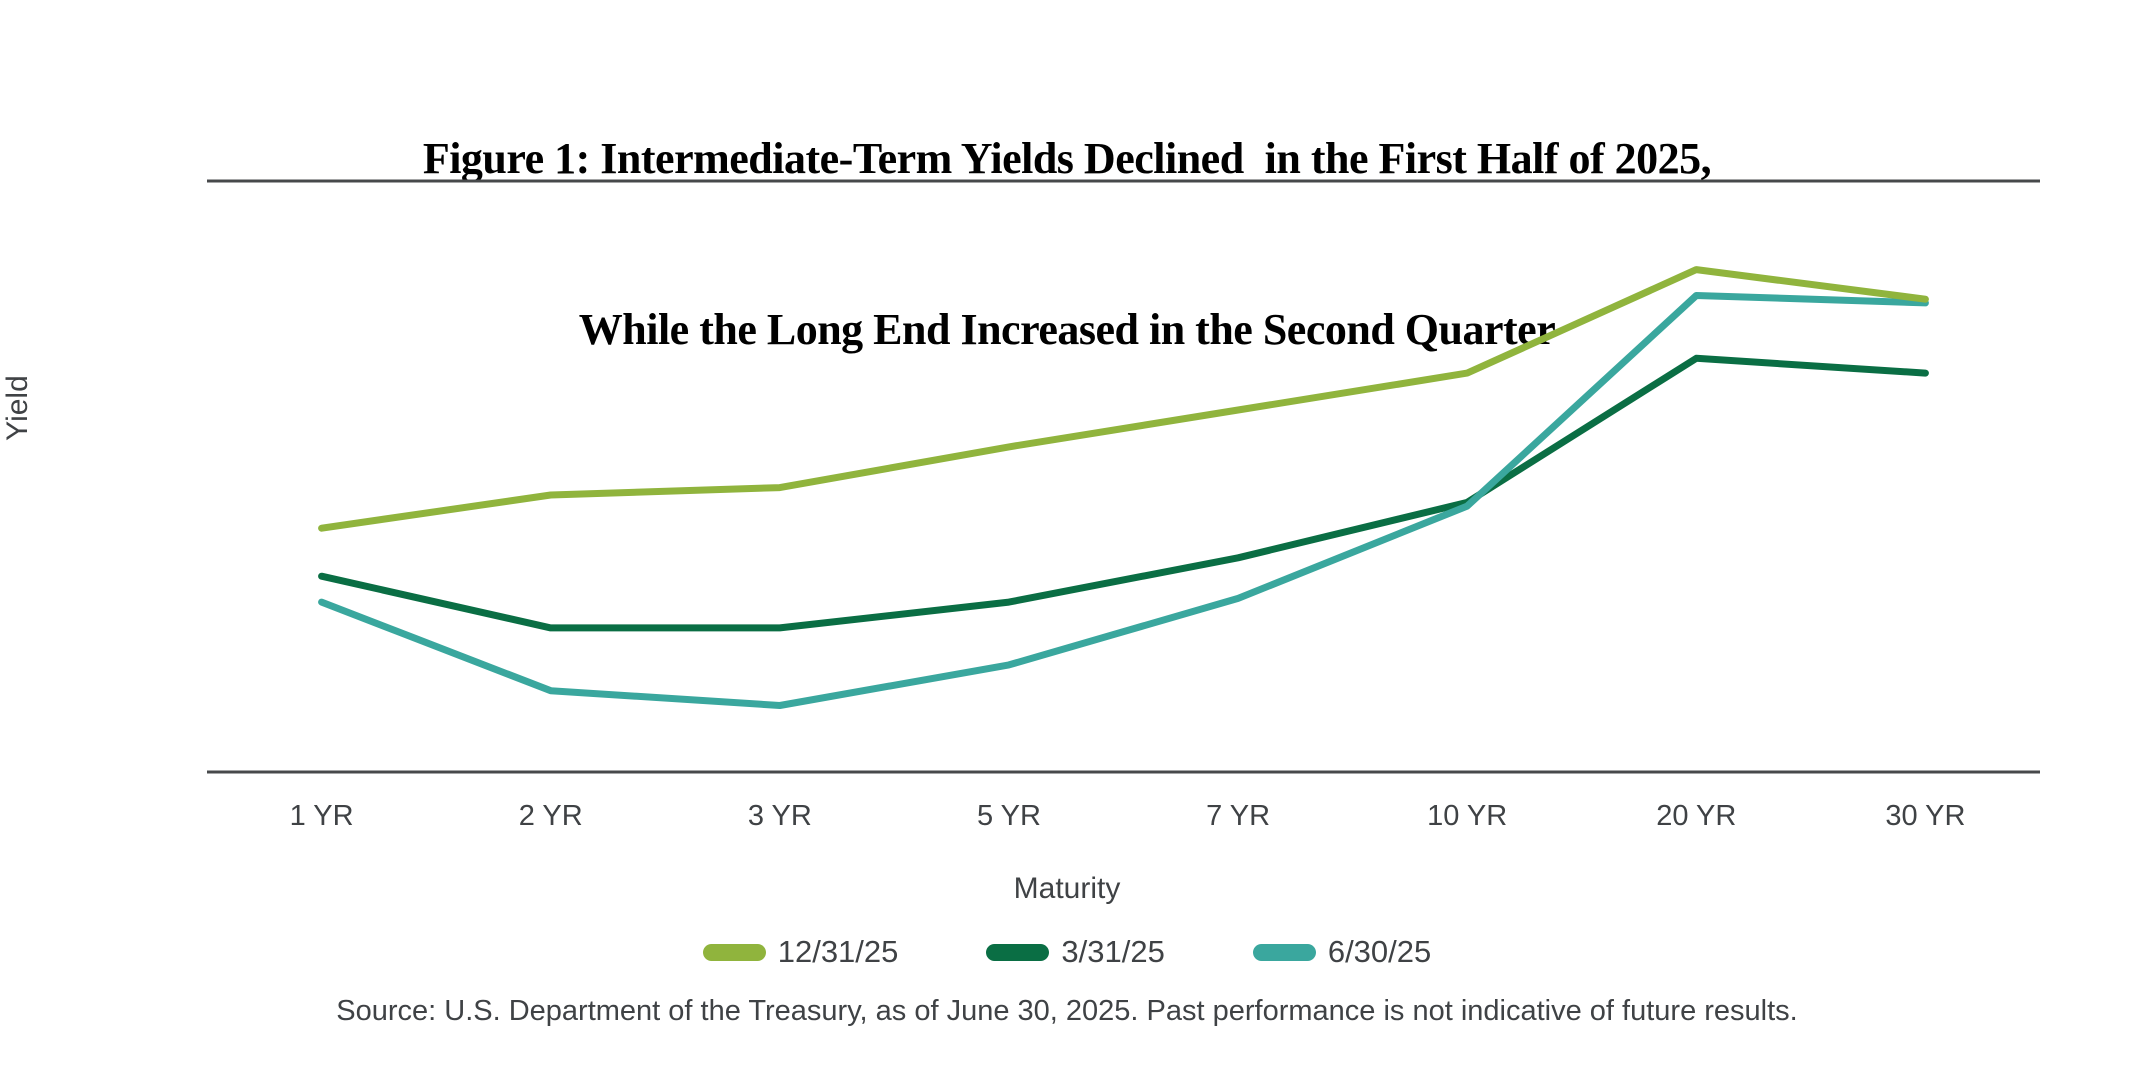 The height and width of the screenshot is (1067, 2134). I want to click on x-tick-label: 5 YR, so click(1008, 816).